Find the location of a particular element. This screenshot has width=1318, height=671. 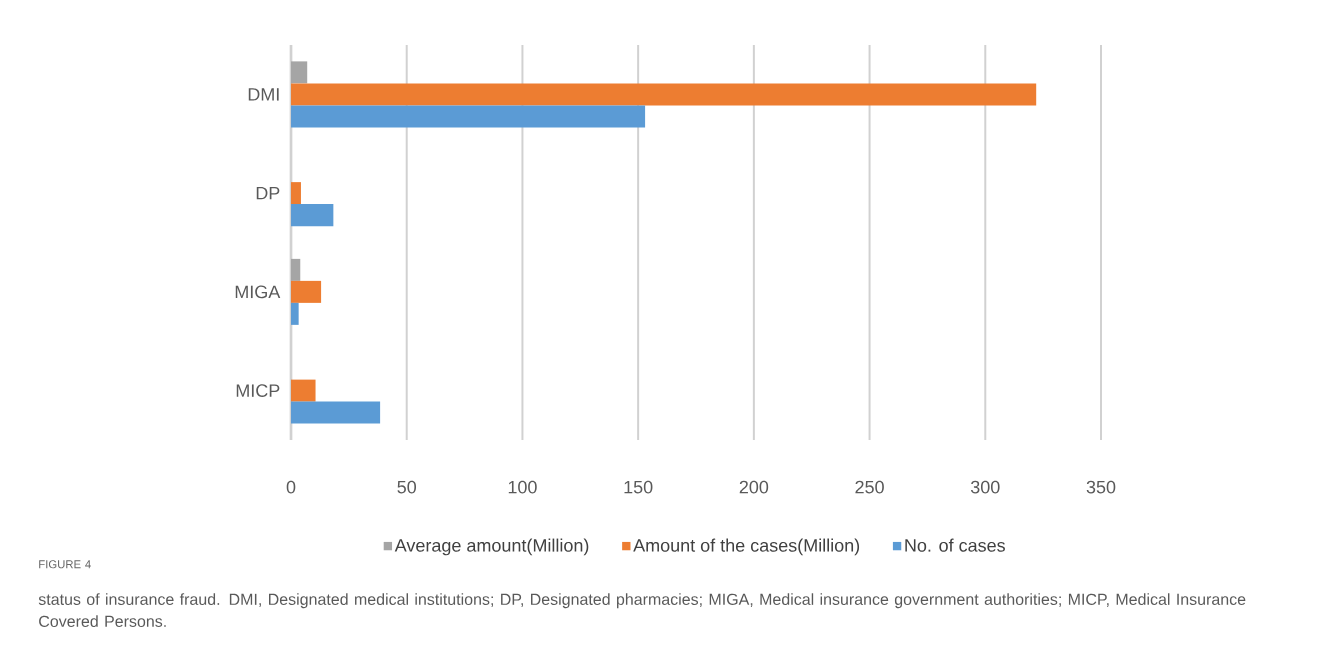

x-tick-label: 50 is located at coordinates (407, 487).